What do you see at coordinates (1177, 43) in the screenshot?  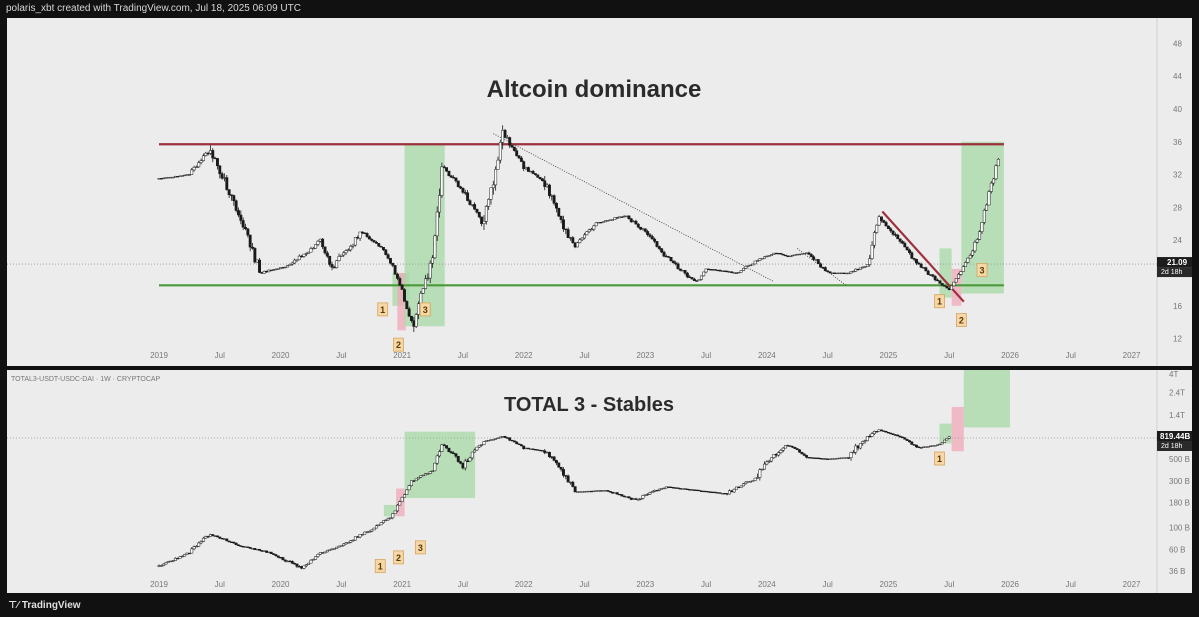 I see `y-tick: 48` at bounding box center [1177, 43].